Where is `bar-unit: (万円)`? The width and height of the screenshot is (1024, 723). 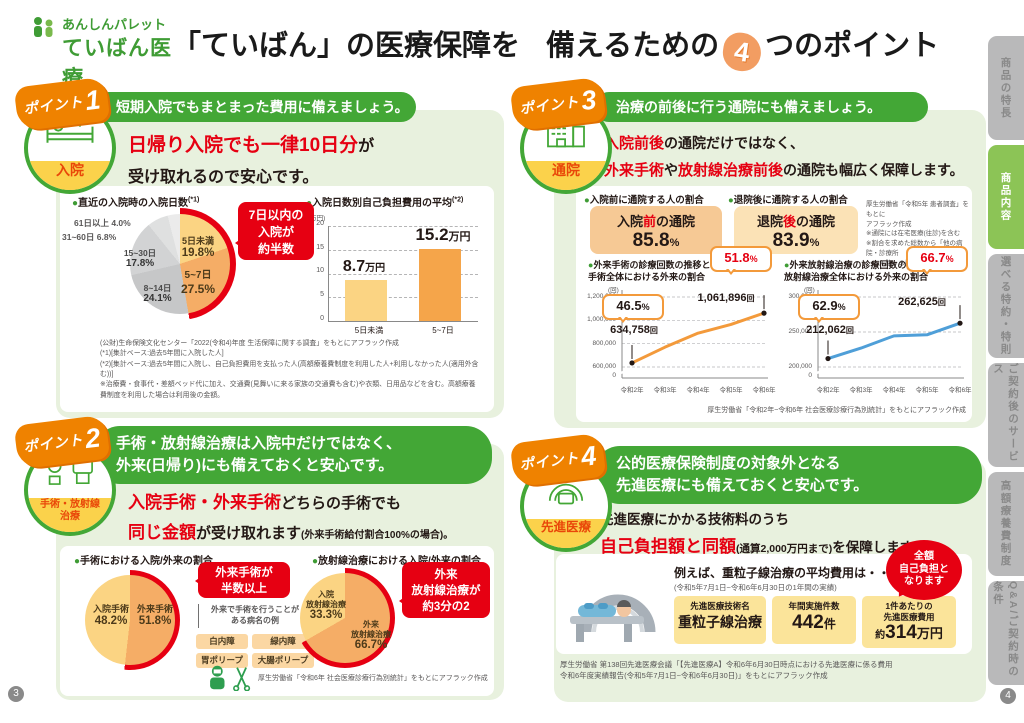 bar-unit: (万円) is located at coordinates (317, 218).